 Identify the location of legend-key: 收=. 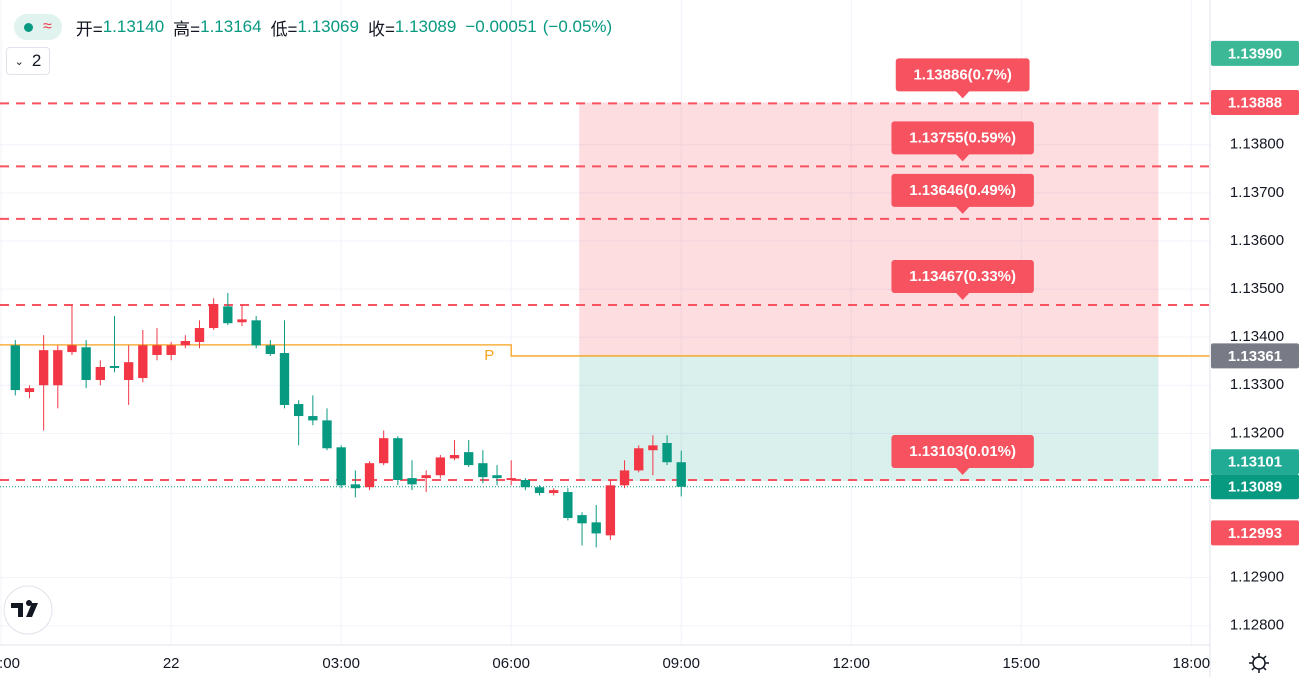
(381, 29).